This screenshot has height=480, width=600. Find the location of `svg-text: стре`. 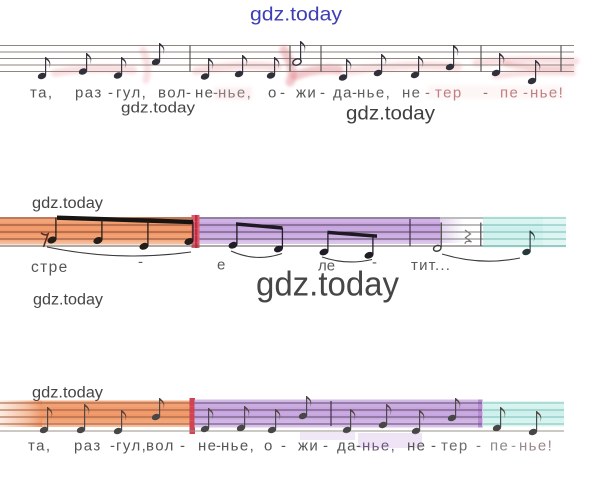

svg-text: стре is located at coordinates (50, 267).